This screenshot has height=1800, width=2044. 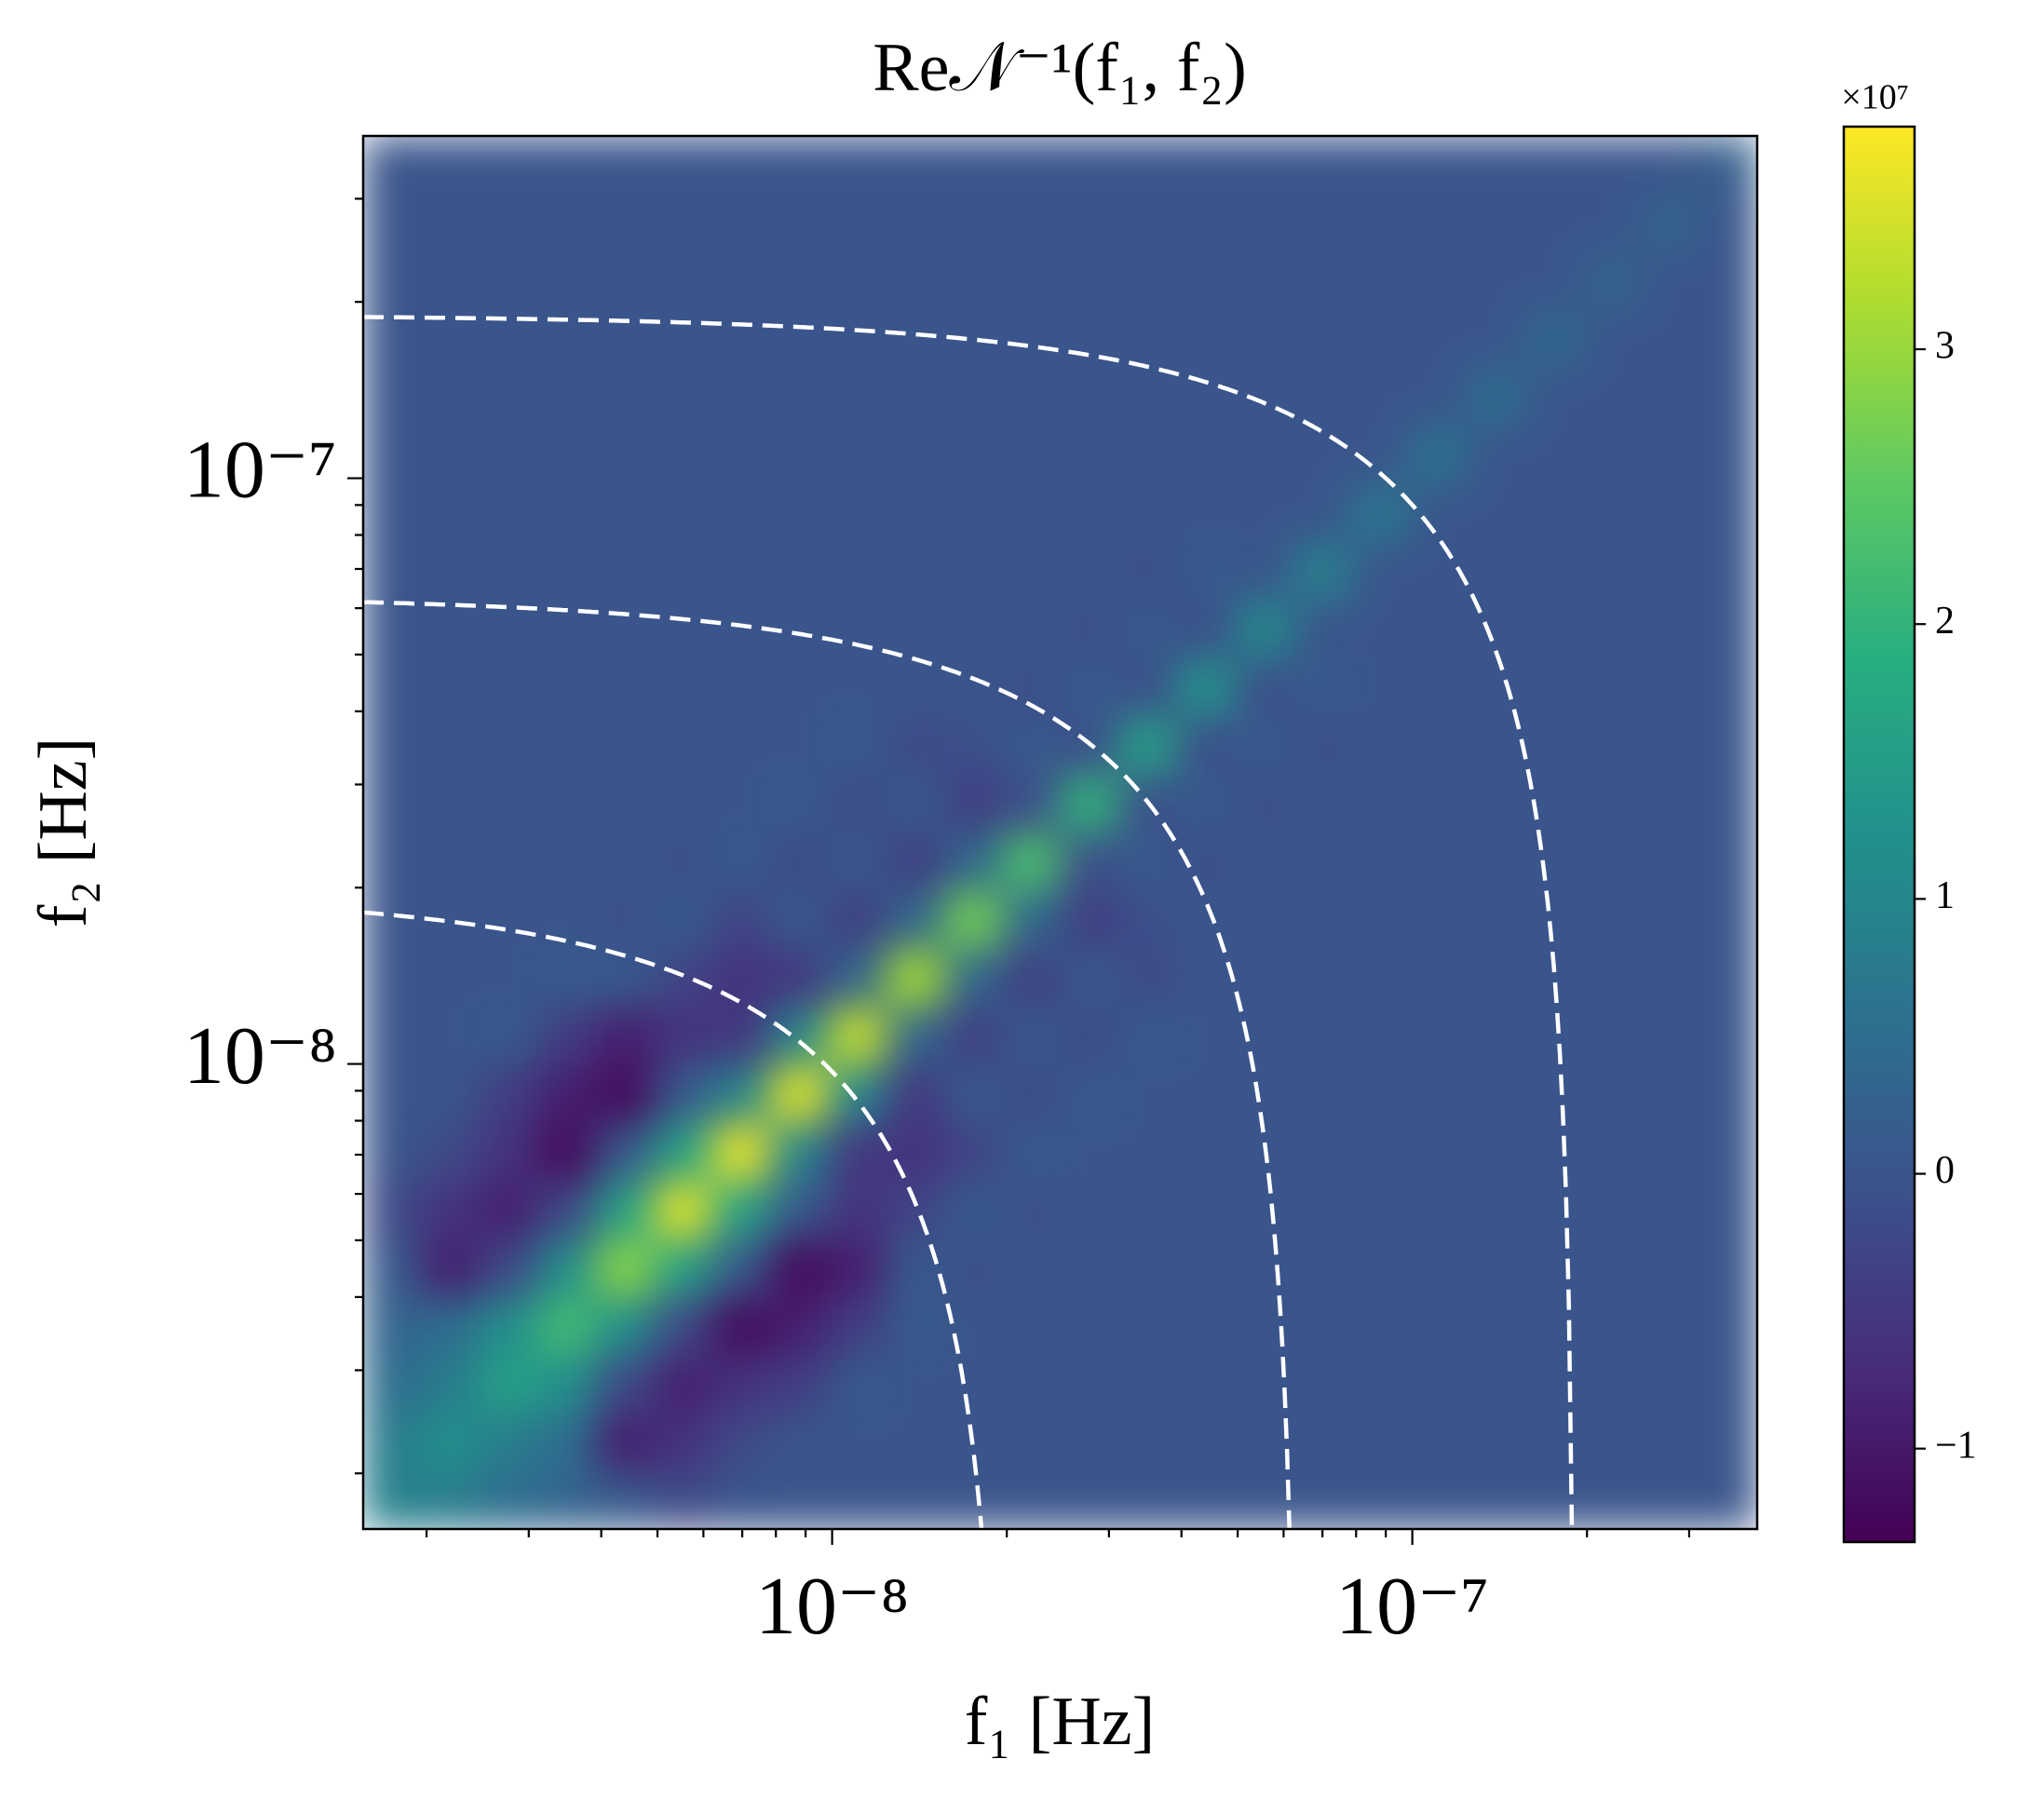 What do you see at coordinates (673, 1220) in the screenshot?
I see `dashed-curve` at bounding box center [673, 1220].